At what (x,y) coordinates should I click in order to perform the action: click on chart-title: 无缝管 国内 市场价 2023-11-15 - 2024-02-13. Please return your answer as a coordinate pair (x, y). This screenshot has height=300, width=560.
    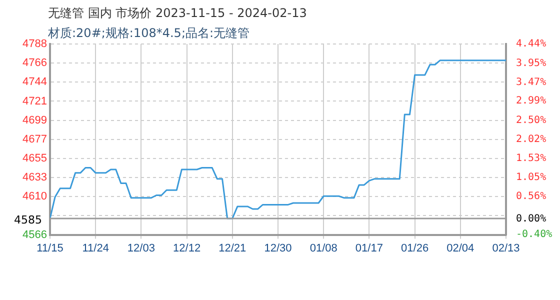
    Looking at the image, I should click on (177, 13).